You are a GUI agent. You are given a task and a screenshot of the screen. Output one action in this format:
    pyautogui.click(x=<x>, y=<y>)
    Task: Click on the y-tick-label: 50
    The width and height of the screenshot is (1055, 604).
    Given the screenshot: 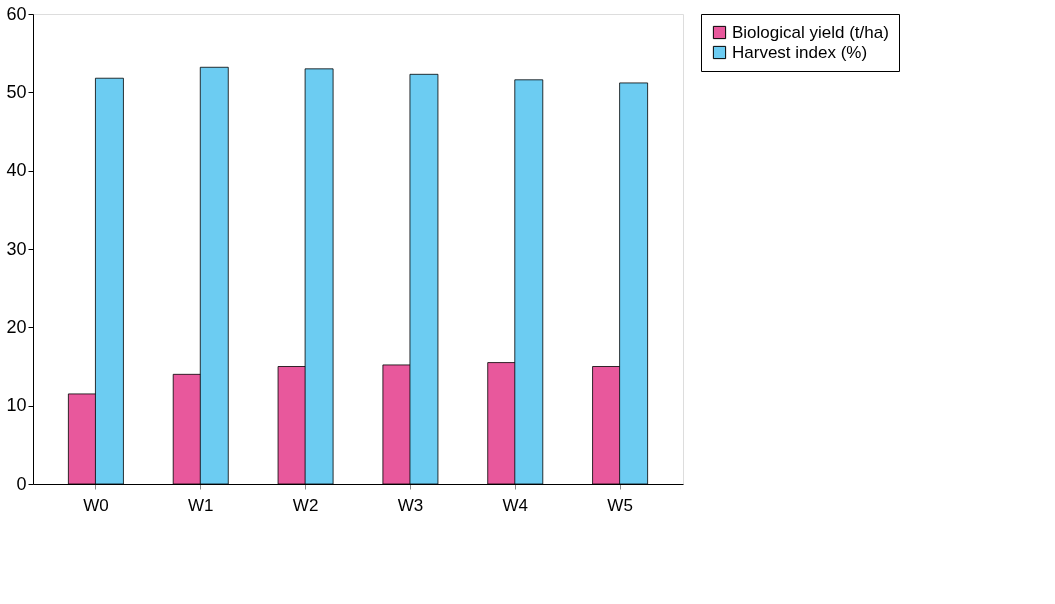 What is the action you would take?
    pyautogui.click(x=16, y=91)
    